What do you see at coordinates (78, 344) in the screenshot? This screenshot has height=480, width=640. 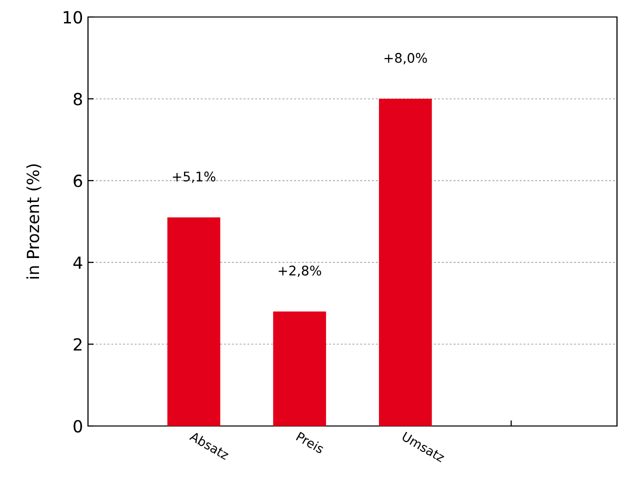 I see `y-tick-label: 2` at bounding box center [78, 344].